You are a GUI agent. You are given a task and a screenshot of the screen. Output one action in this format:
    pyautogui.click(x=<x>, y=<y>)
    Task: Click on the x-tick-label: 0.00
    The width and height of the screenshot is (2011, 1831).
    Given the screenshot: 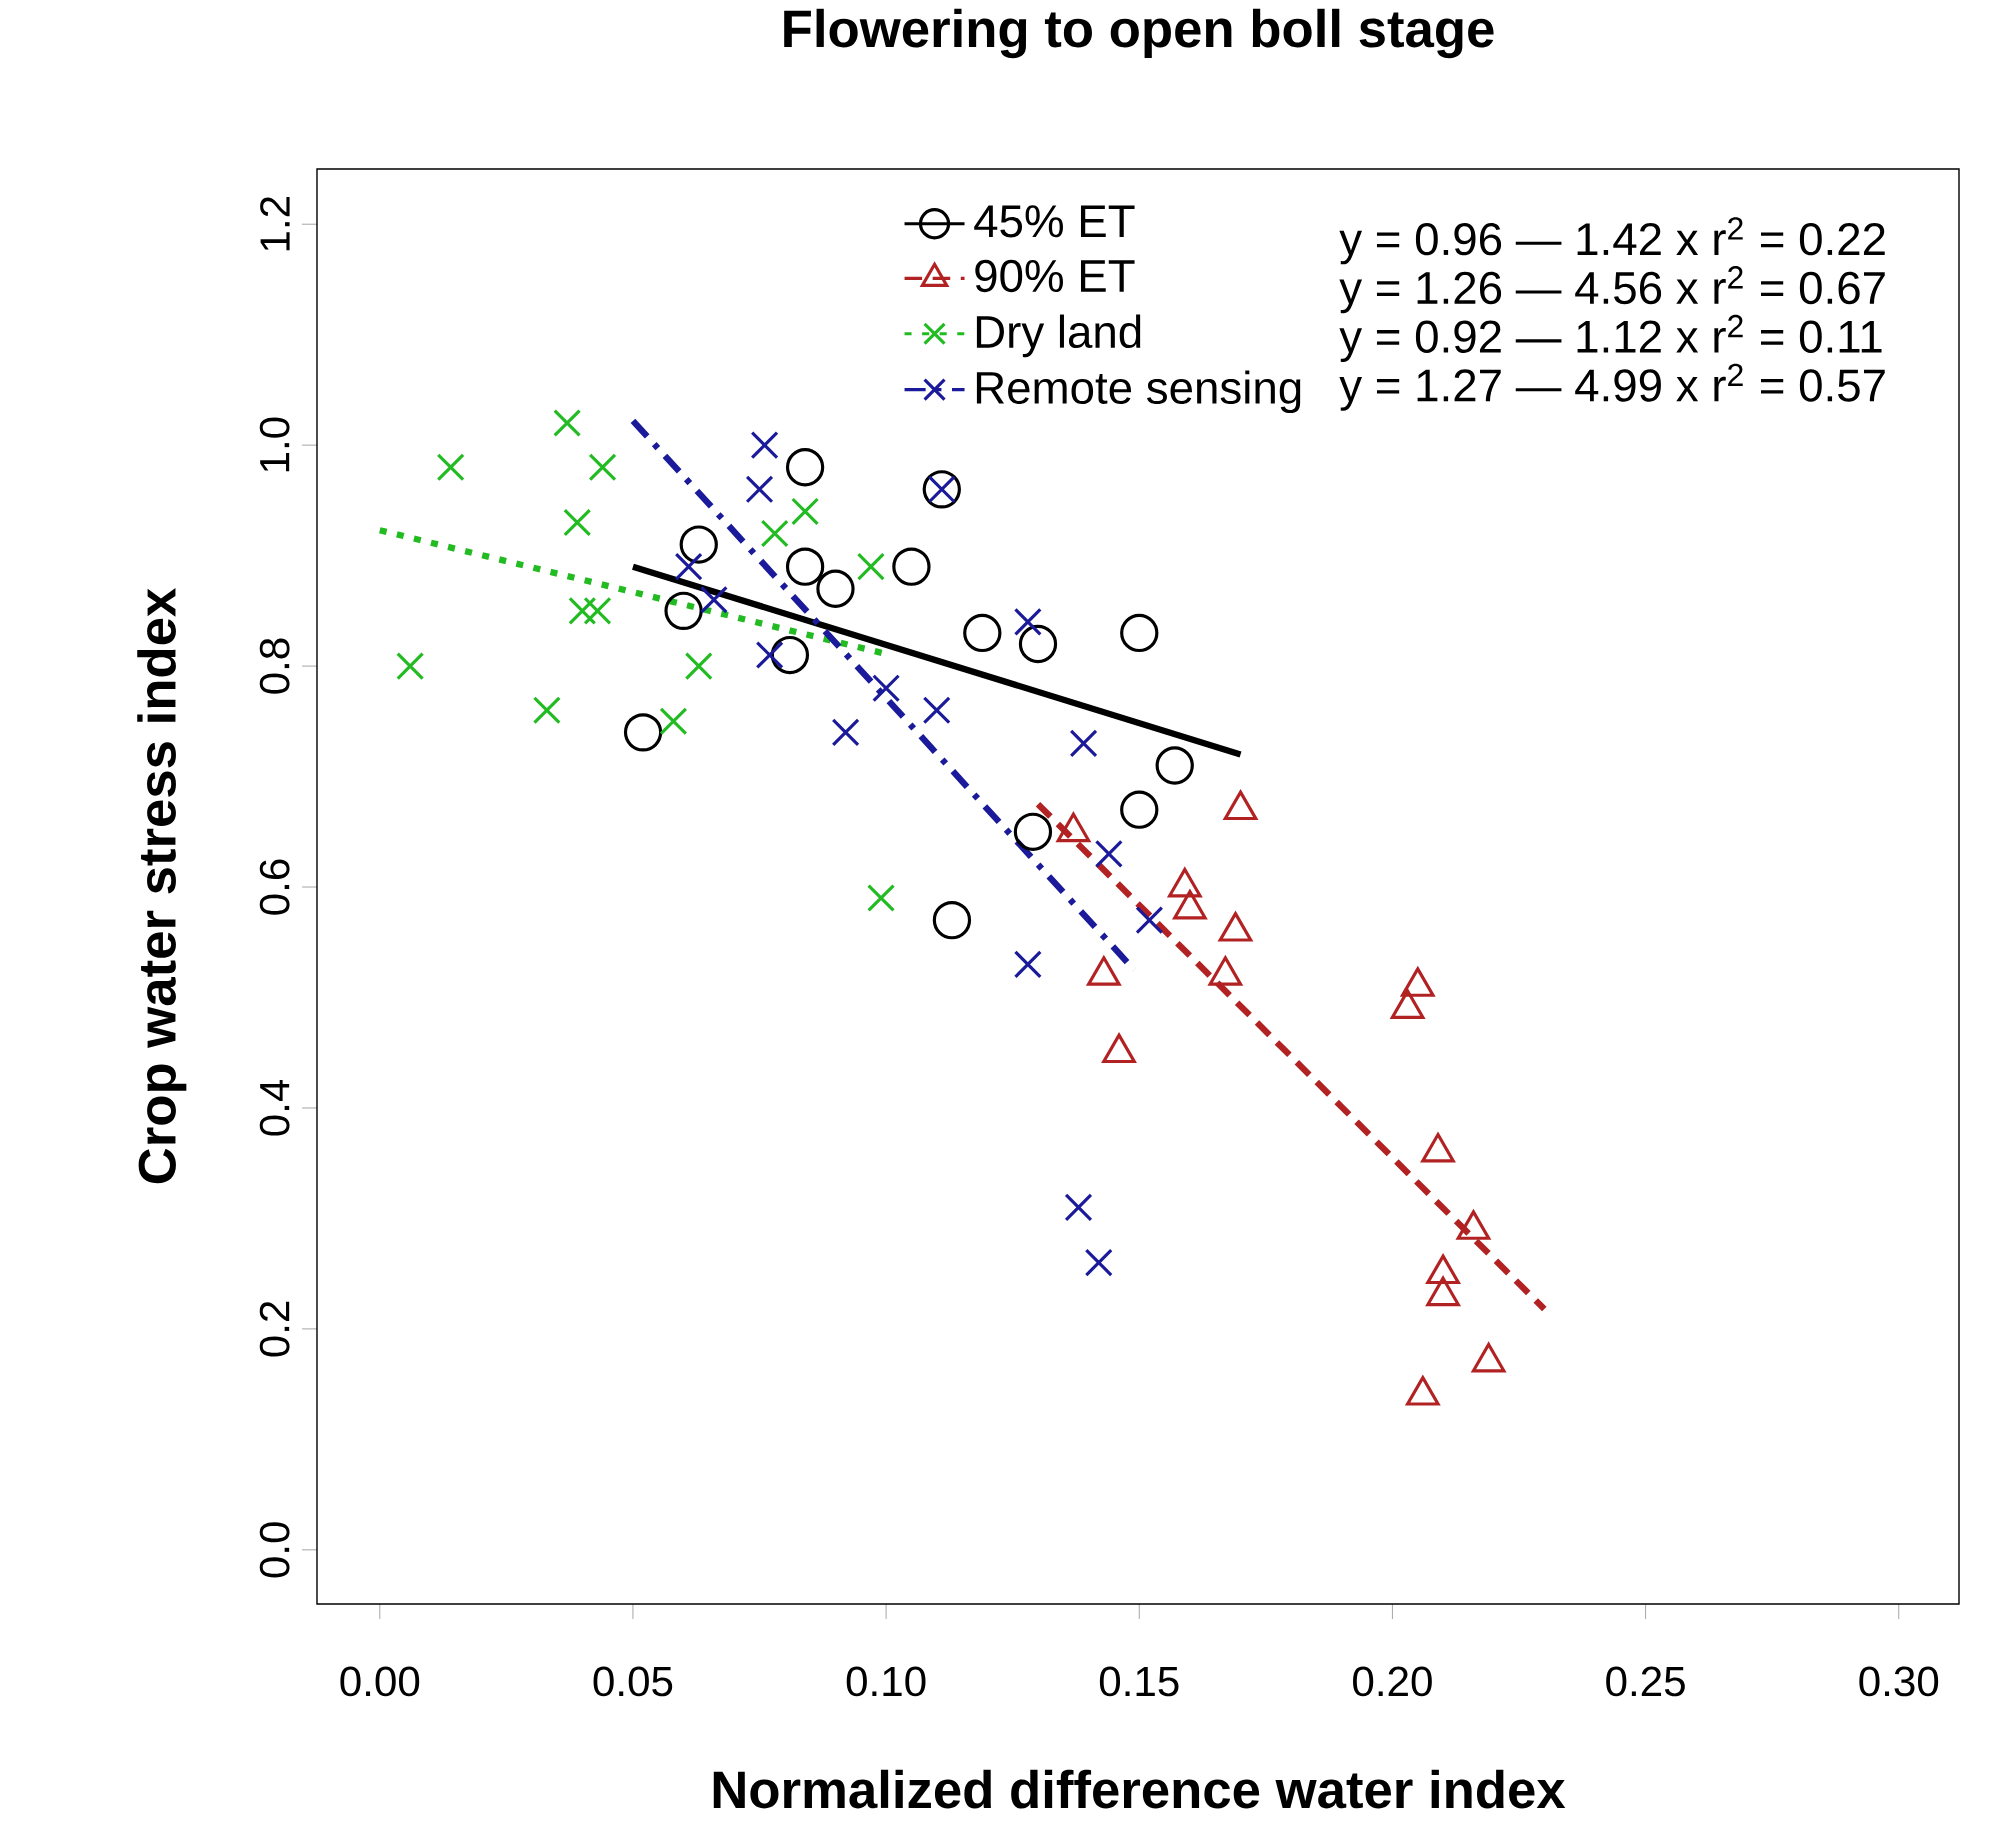 What is the action you would take?
    pyautogui.click(x=380, y=1681)
    